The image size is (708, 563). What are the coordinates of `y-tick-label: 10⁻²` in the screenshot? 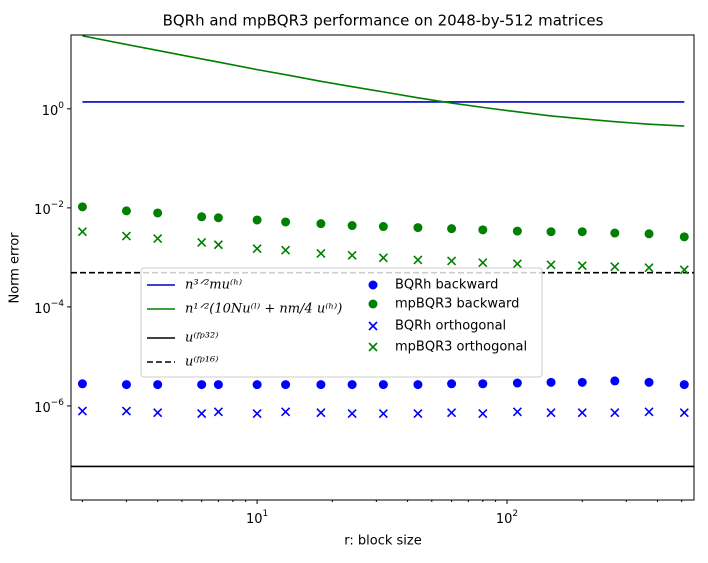 It's located at (49, 208).